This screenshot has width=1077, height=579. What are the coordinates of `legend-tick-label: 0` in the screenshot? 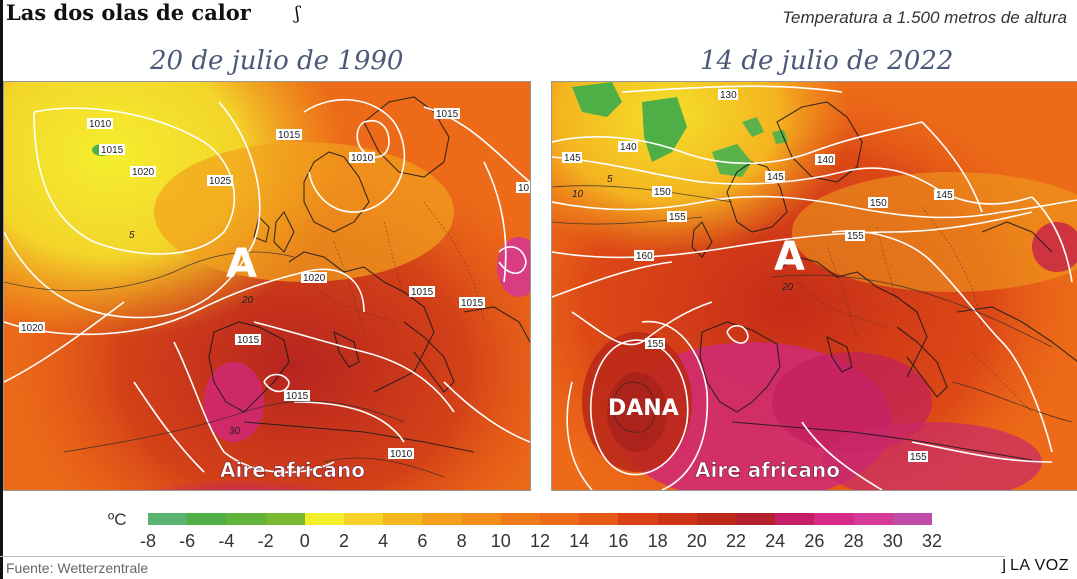 It's located at (304, 541).